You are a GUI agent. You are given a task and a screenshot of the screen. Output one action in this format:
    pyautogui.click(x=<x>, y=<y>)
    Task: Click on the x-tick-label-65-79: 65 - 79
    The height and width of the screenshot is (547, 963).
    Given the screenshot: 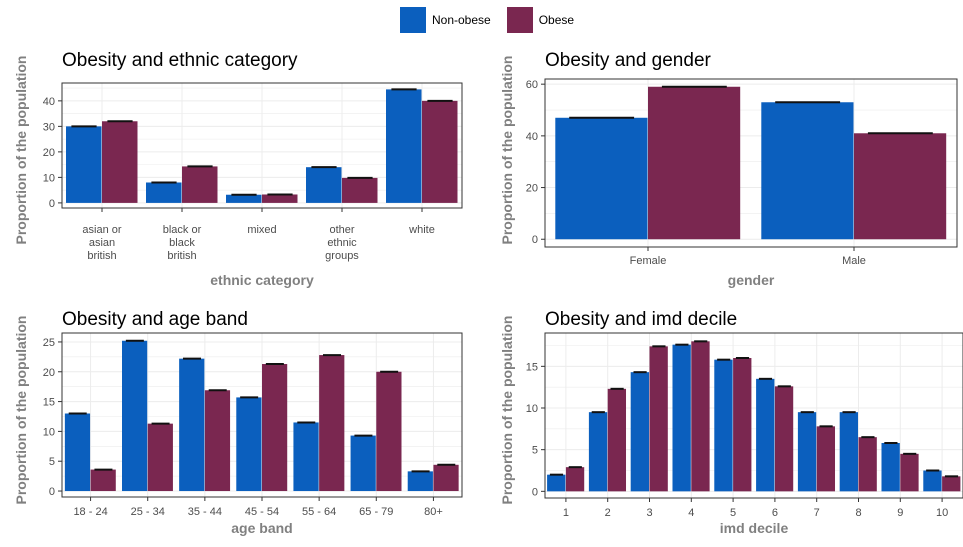 What is the action you would take?
    pyautogui.click(x=376, y=512)
    